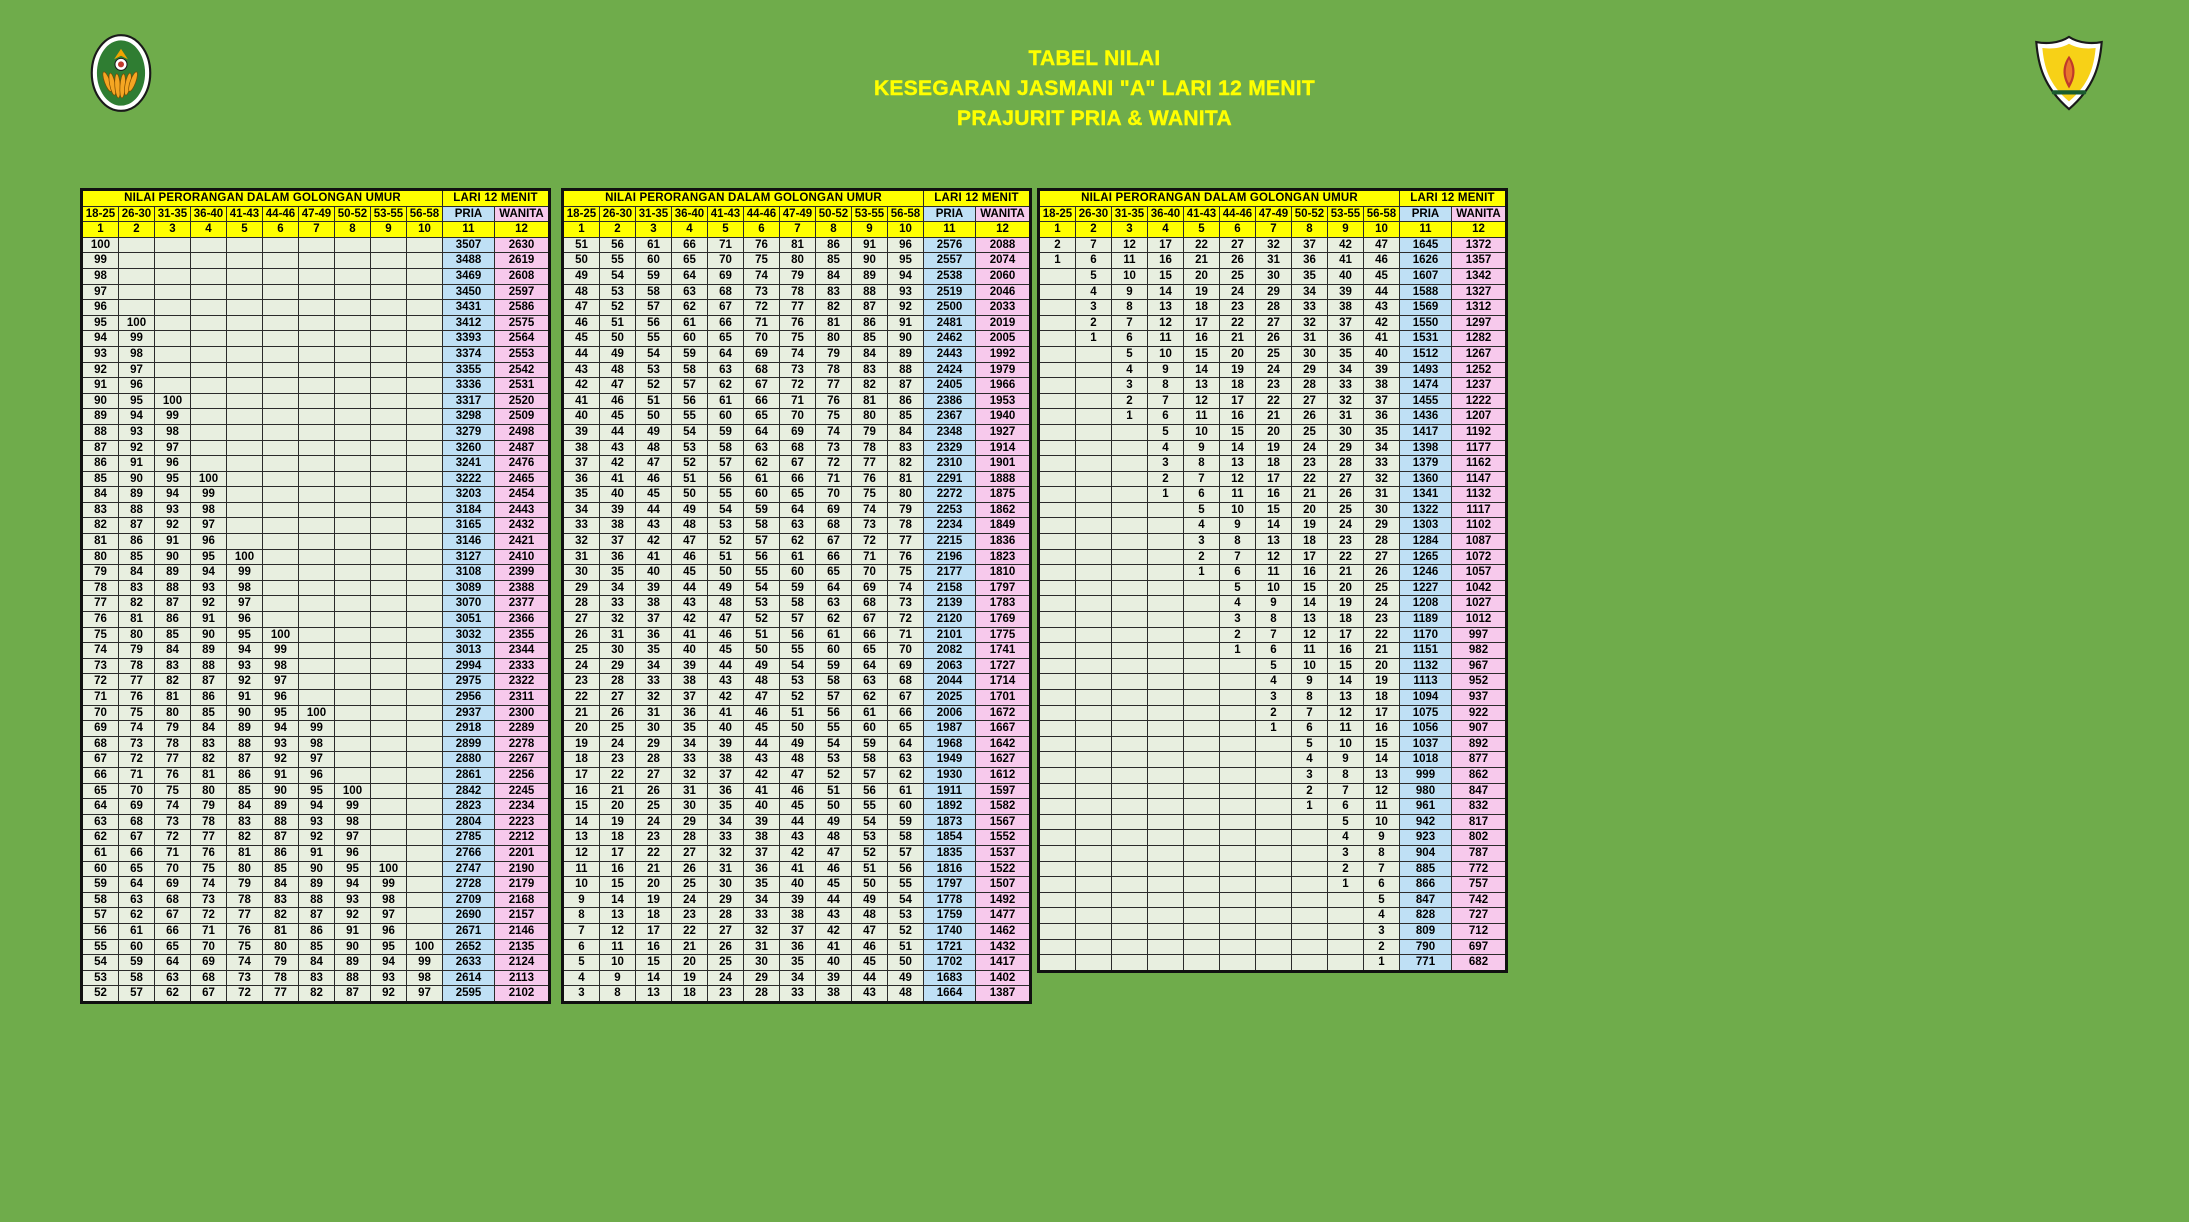 Image resolution: width=2189 pixels, height=1222 pixels. Describe the element at coordinates (208, 822) in the screenshot. I see `cell-nilai: 78` at that location.